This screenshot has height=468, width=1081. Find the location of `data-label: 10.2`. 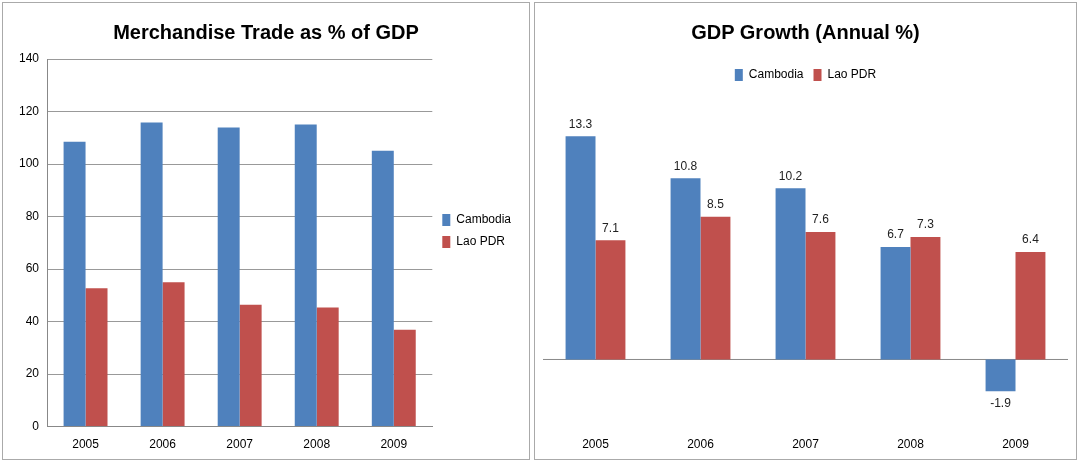

data-label: 10.2 is located at coordinates (790, 175).